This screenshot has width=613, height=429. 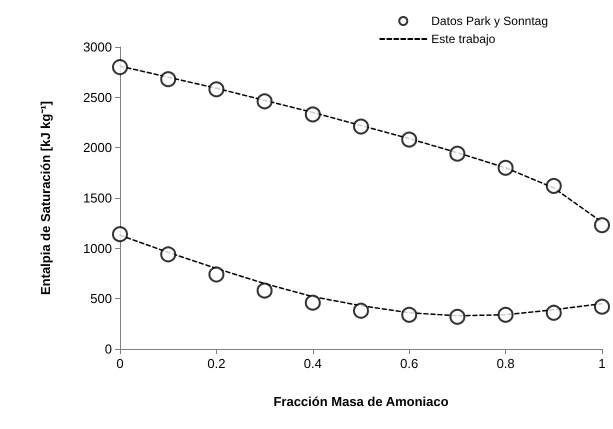 What do you see at coordinates (216, 363) in the screenshot?
I see `x-tick-label: 0.2` at bounding box center [216, 363].